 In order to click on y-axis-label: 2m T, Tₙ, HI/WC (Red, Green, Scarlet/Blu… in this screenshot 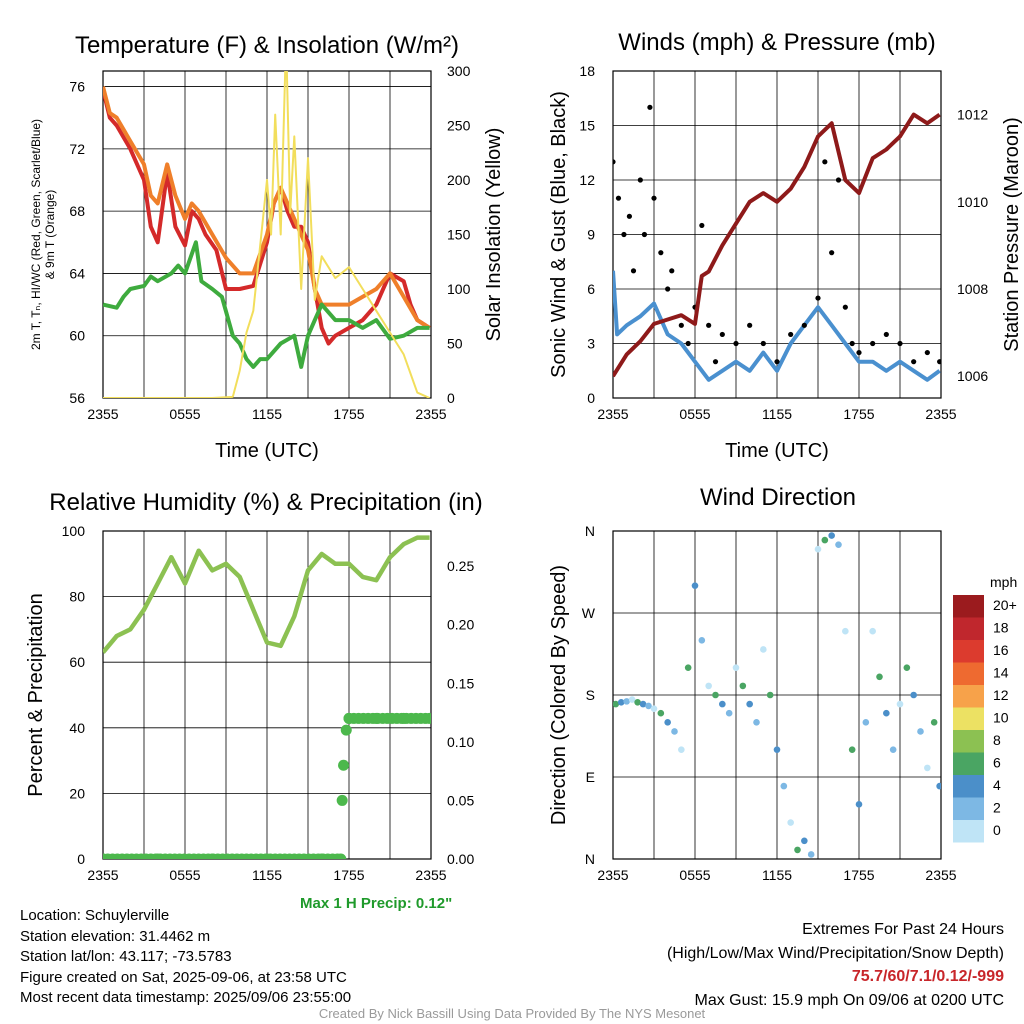, I will do `click(36, 234)`.